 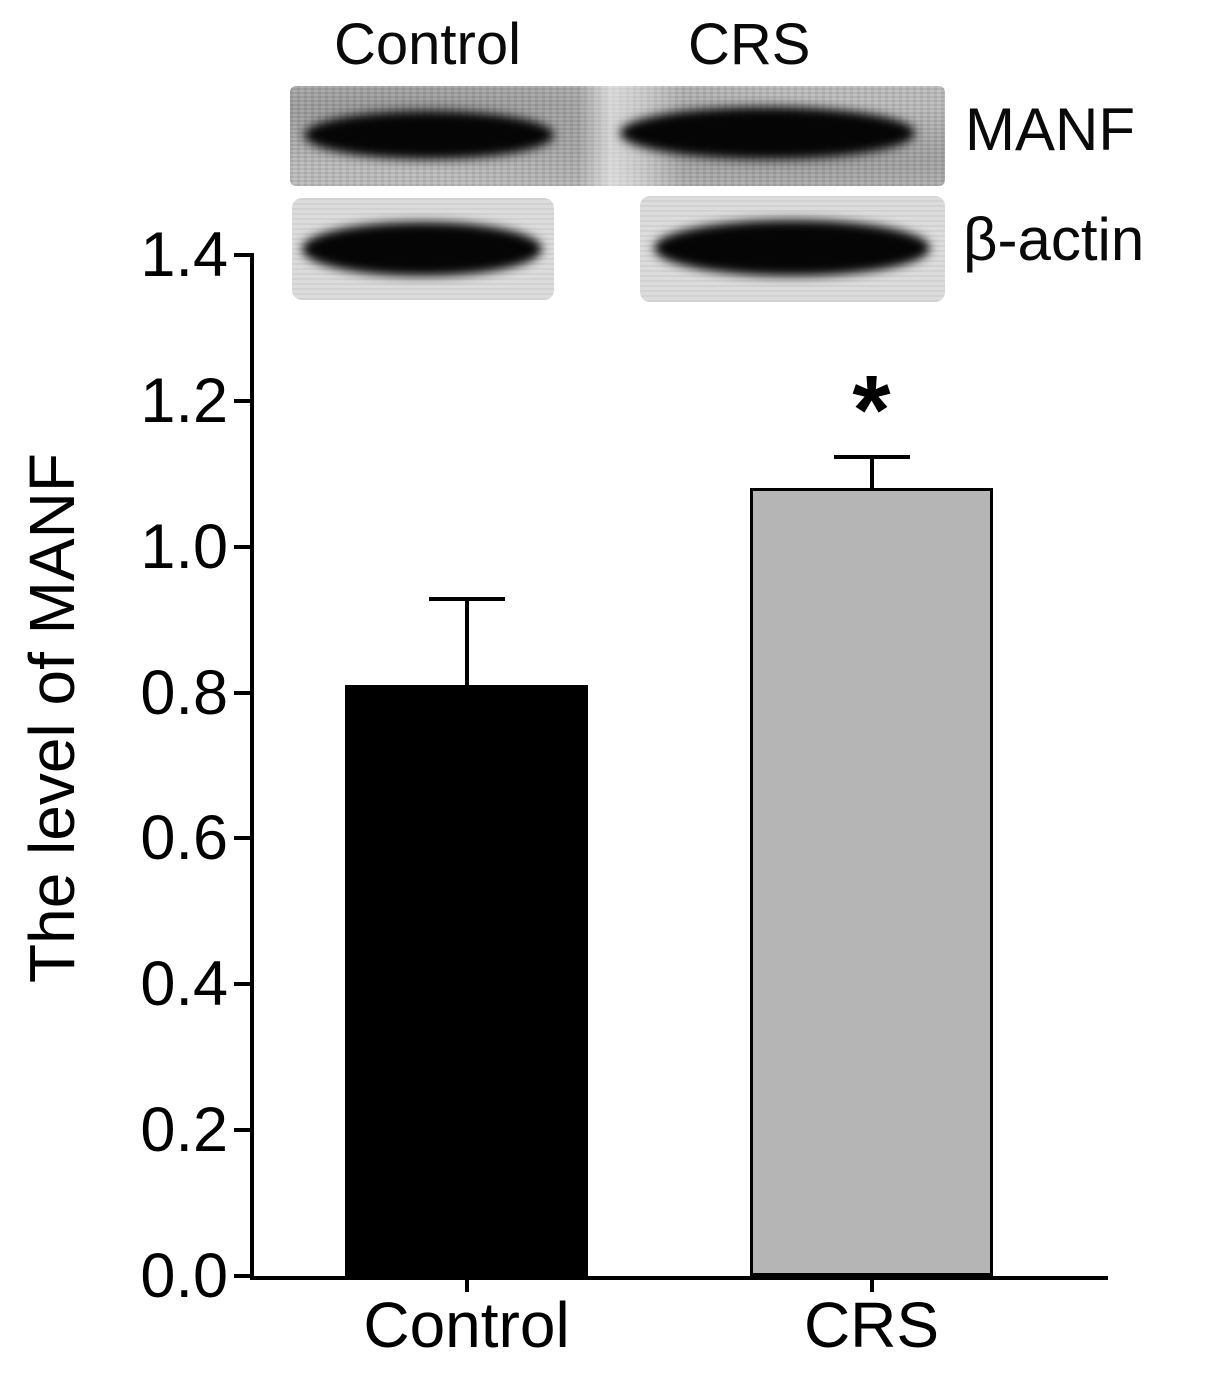 I want to click on x-axis-line, so click(x=679, y=1278).